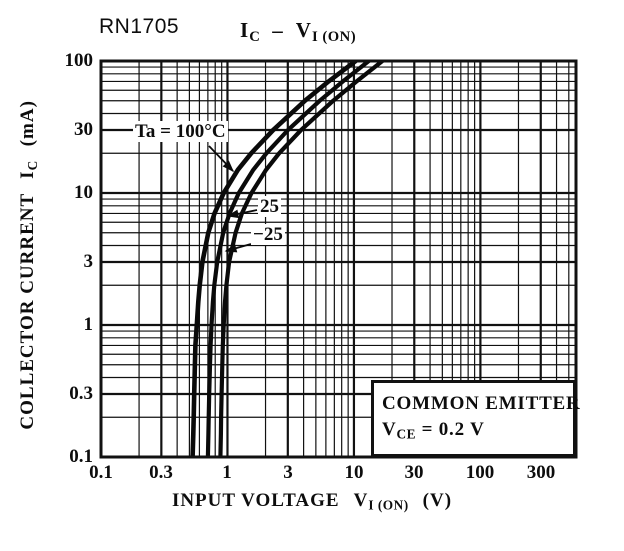 This screenshot has height=551, width=624. I want to click on y-tick-label: 10, so click(83, 192).